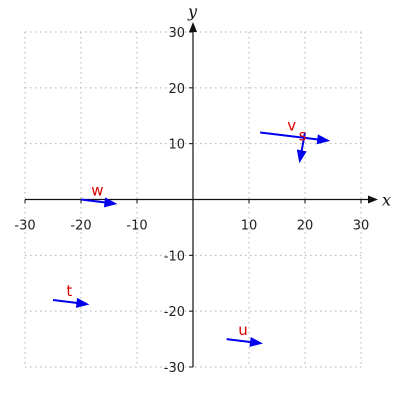 This screenshot has width=400, height=400. I want to click on x-tick-label: 20, so click(305, 226).